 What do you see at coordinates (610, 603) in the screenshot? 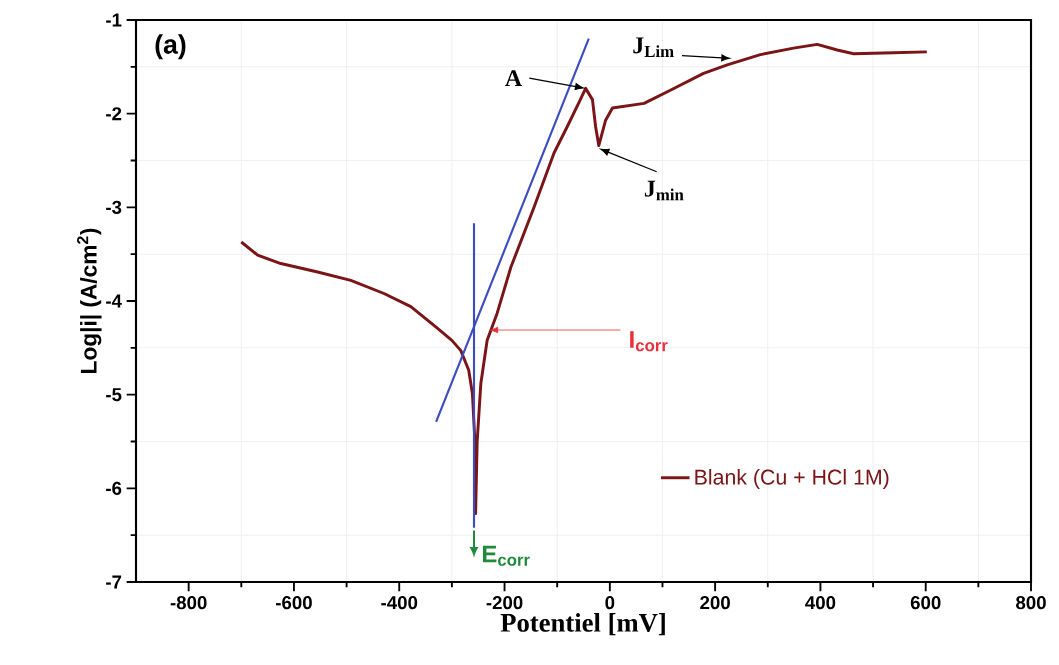
I see `x-tick-label: 0` at bounding box center [610, 603].